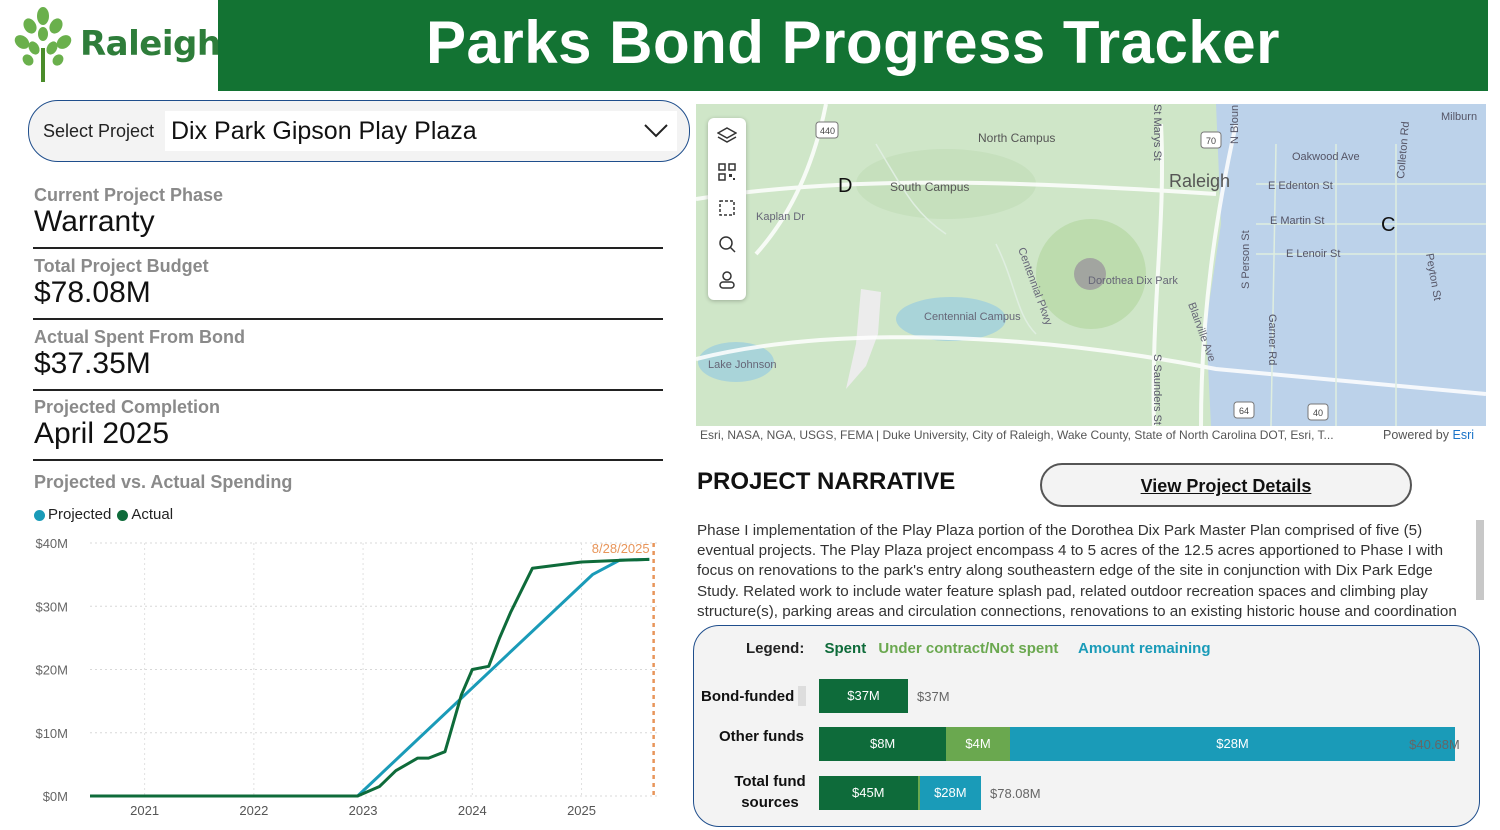 The width and height of the screenshot is (1500, 830). I want to click on map-label: E Lenoir St, so click(1313, 254).